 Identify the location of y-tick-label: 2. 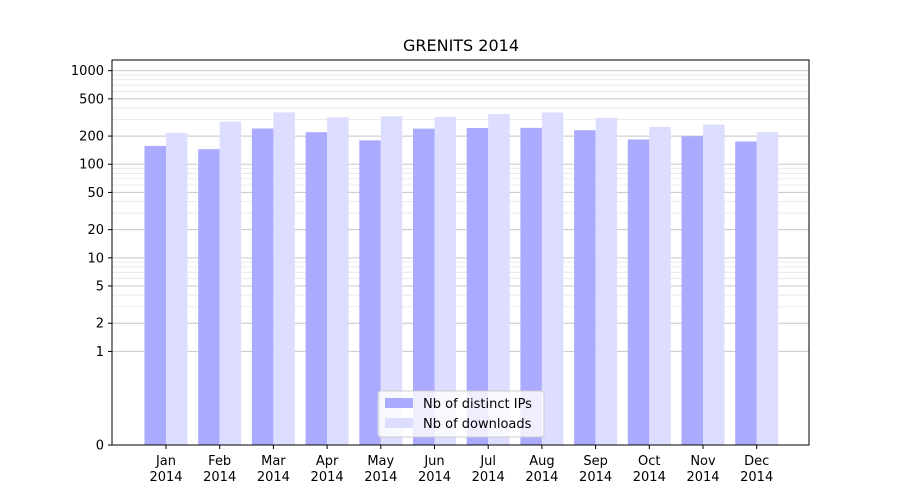
(100, 324).